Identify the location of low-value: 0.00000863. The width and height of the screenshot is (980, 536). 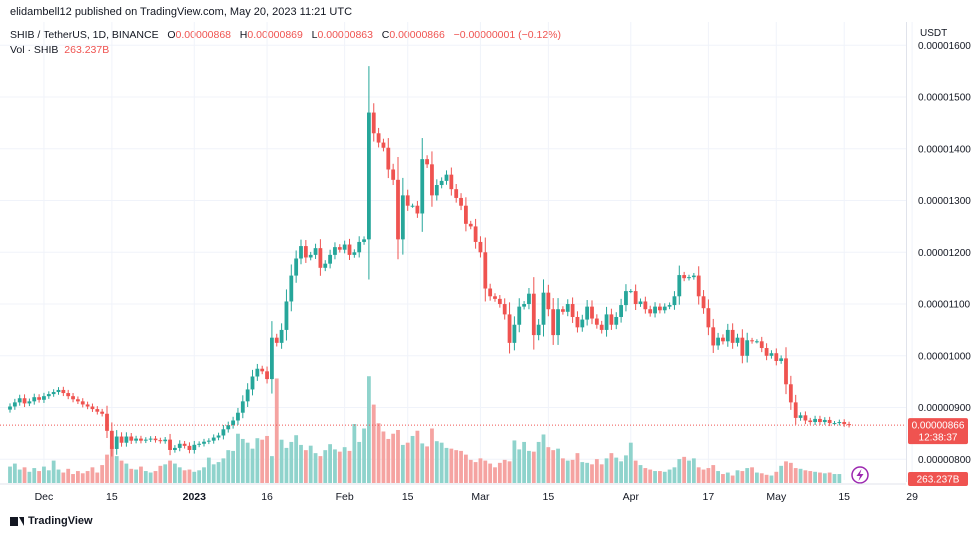
(345, 35).